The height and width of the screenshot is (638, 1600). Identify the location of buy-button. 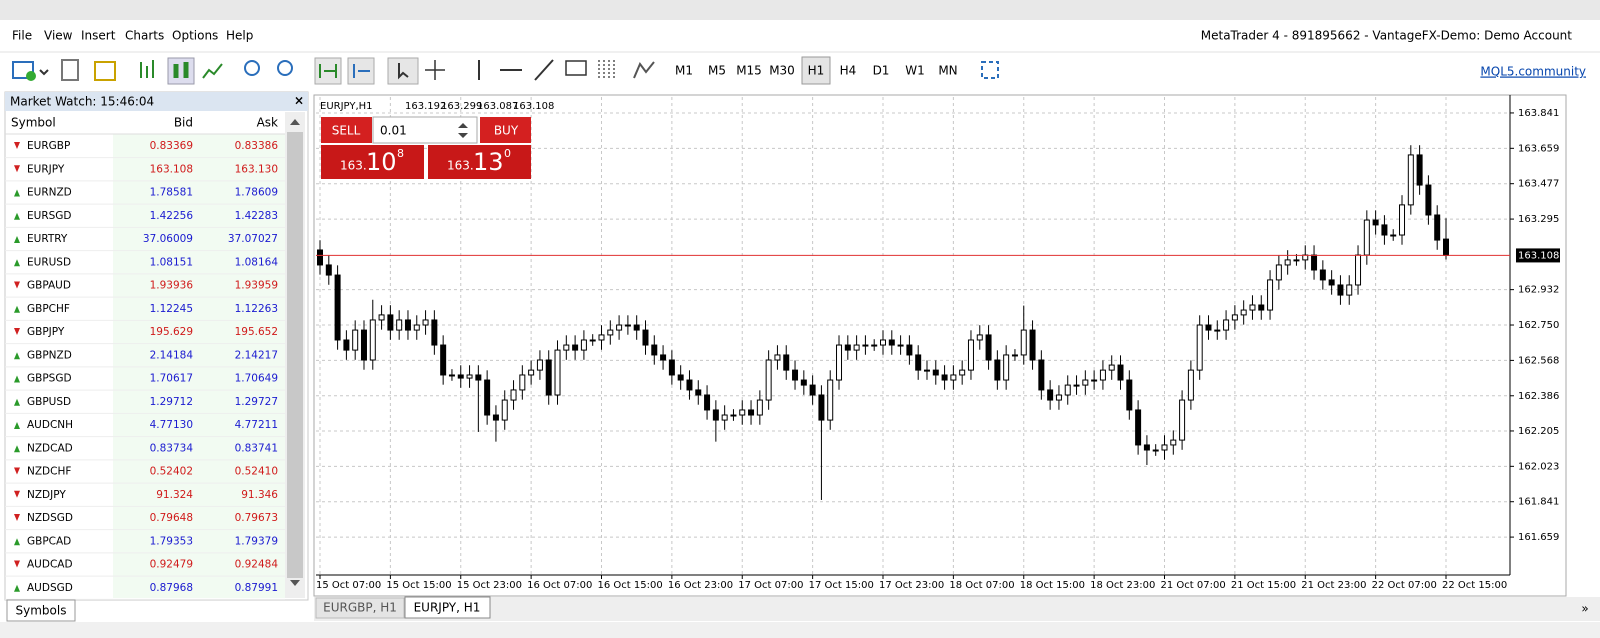
(505, 130).